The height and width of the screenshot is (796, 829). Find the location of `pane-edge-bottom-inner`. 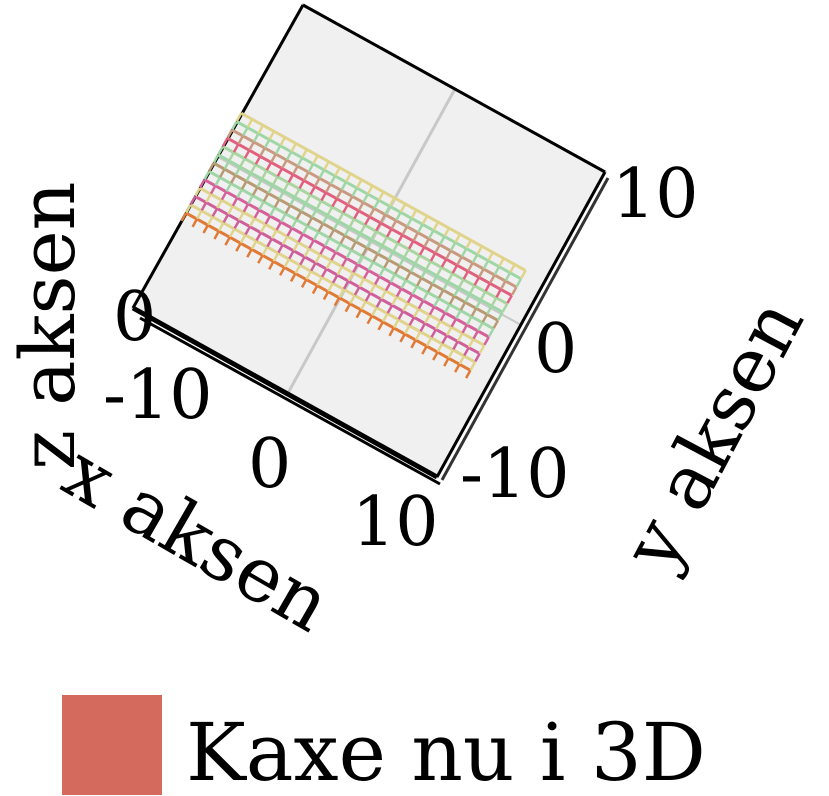

pane-edge-bottom-inner is located at coordinates (290, 401).